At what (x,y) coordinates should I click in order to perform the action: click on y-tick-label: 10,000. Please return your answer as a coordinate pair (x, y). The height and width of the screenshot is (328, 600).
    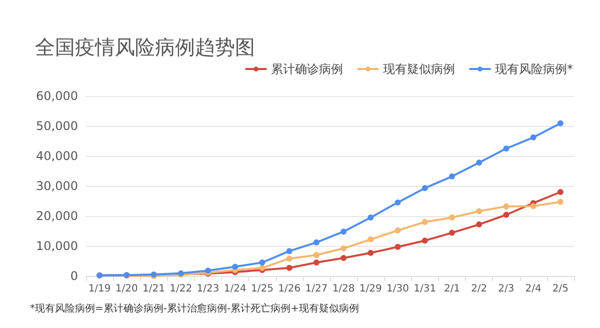
    Looking at the image, I should click on (57, 246).